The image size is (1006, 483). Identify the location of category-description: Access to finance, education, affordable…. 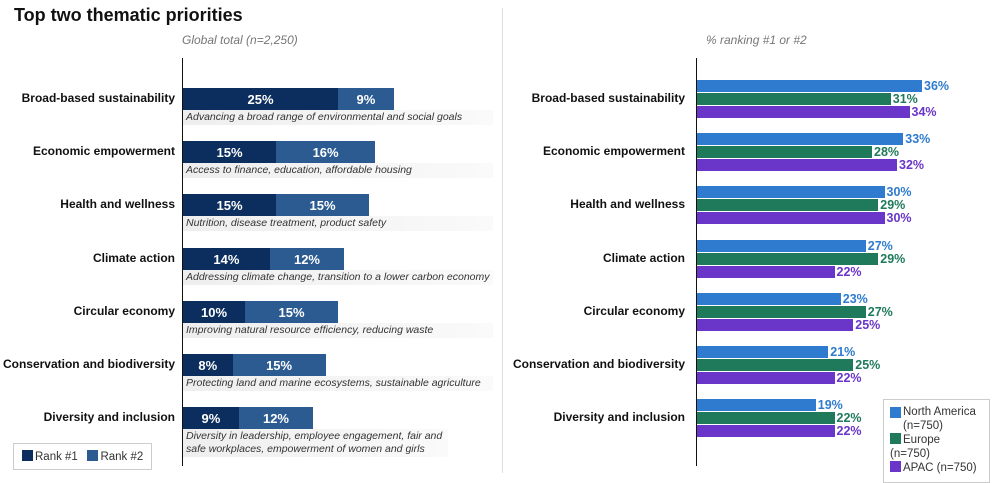
(338, 170).